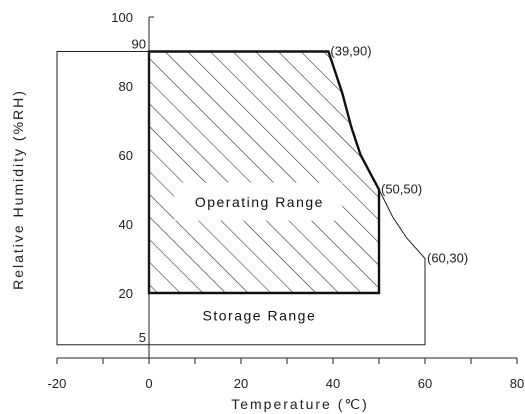 The image size is (525, 414). I want to click on operating-range-label: Operating Range, so click(259, 202).